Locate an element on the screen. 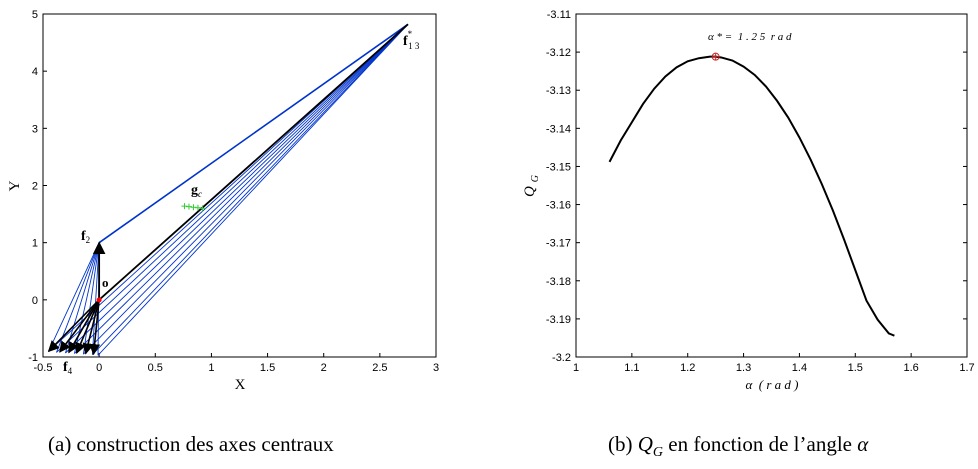 The height and width of the screenshot is (469, 978). a-xtick-label: 3 is located at coordinates (436, 368).